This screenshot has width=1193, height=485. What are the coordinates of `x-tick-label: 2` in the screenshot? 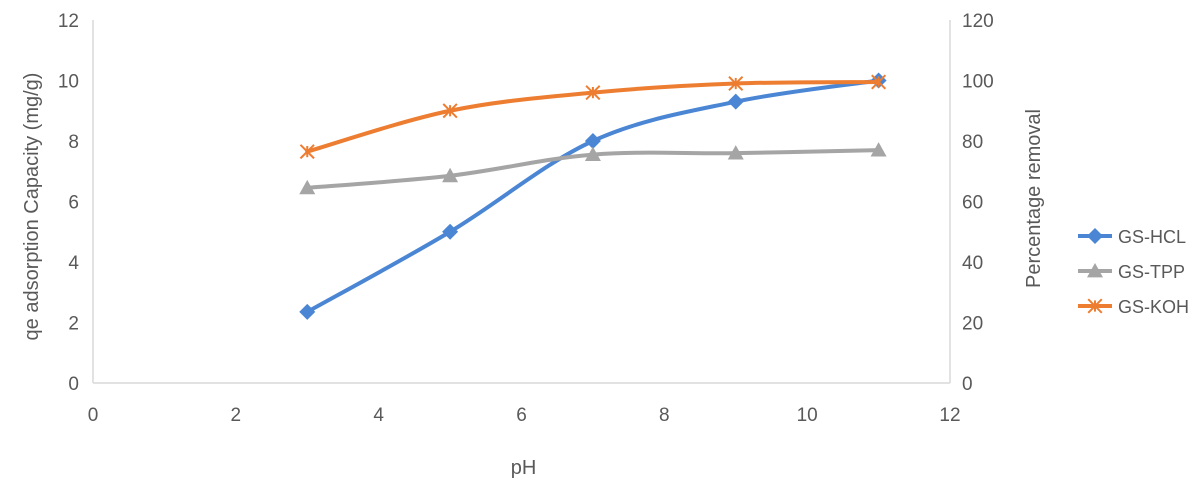 It's located at (236, 415).